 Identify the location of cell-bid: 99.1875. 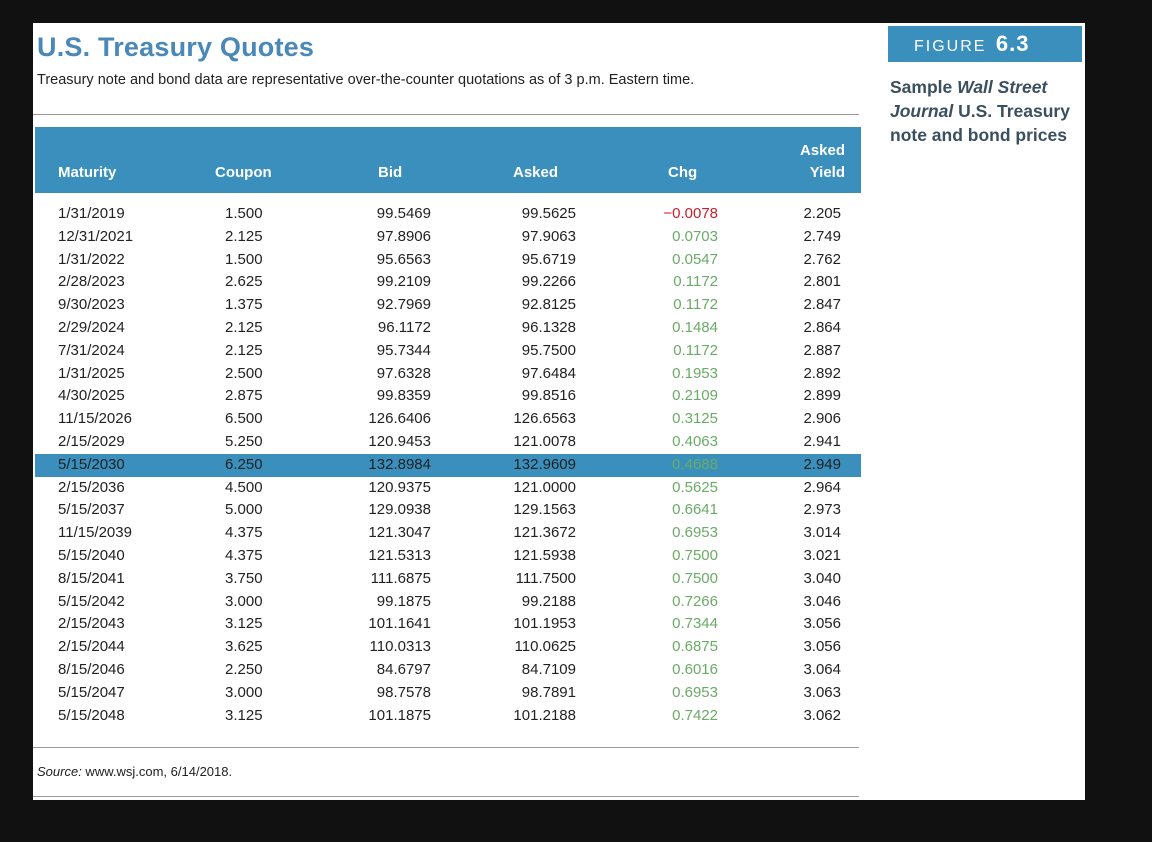
(403, 601).